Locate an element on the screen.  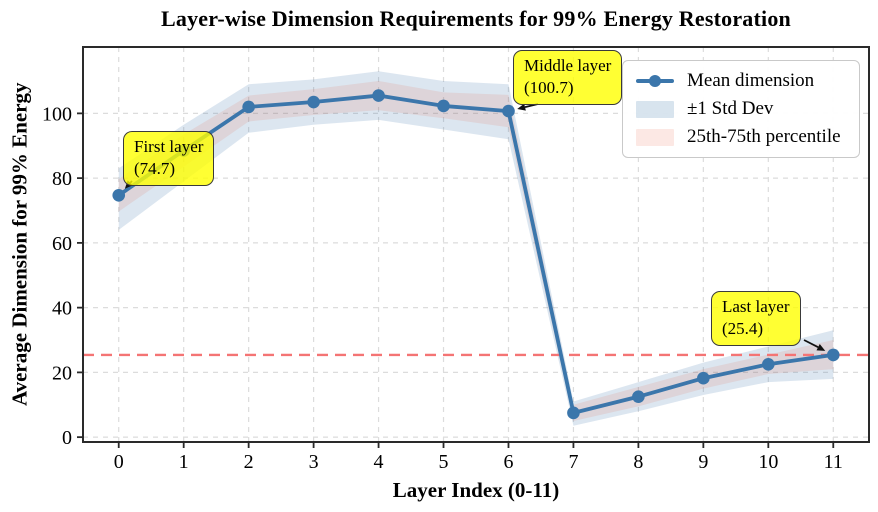
annotation-value: (74.7) is located at coordinates (155, 169).